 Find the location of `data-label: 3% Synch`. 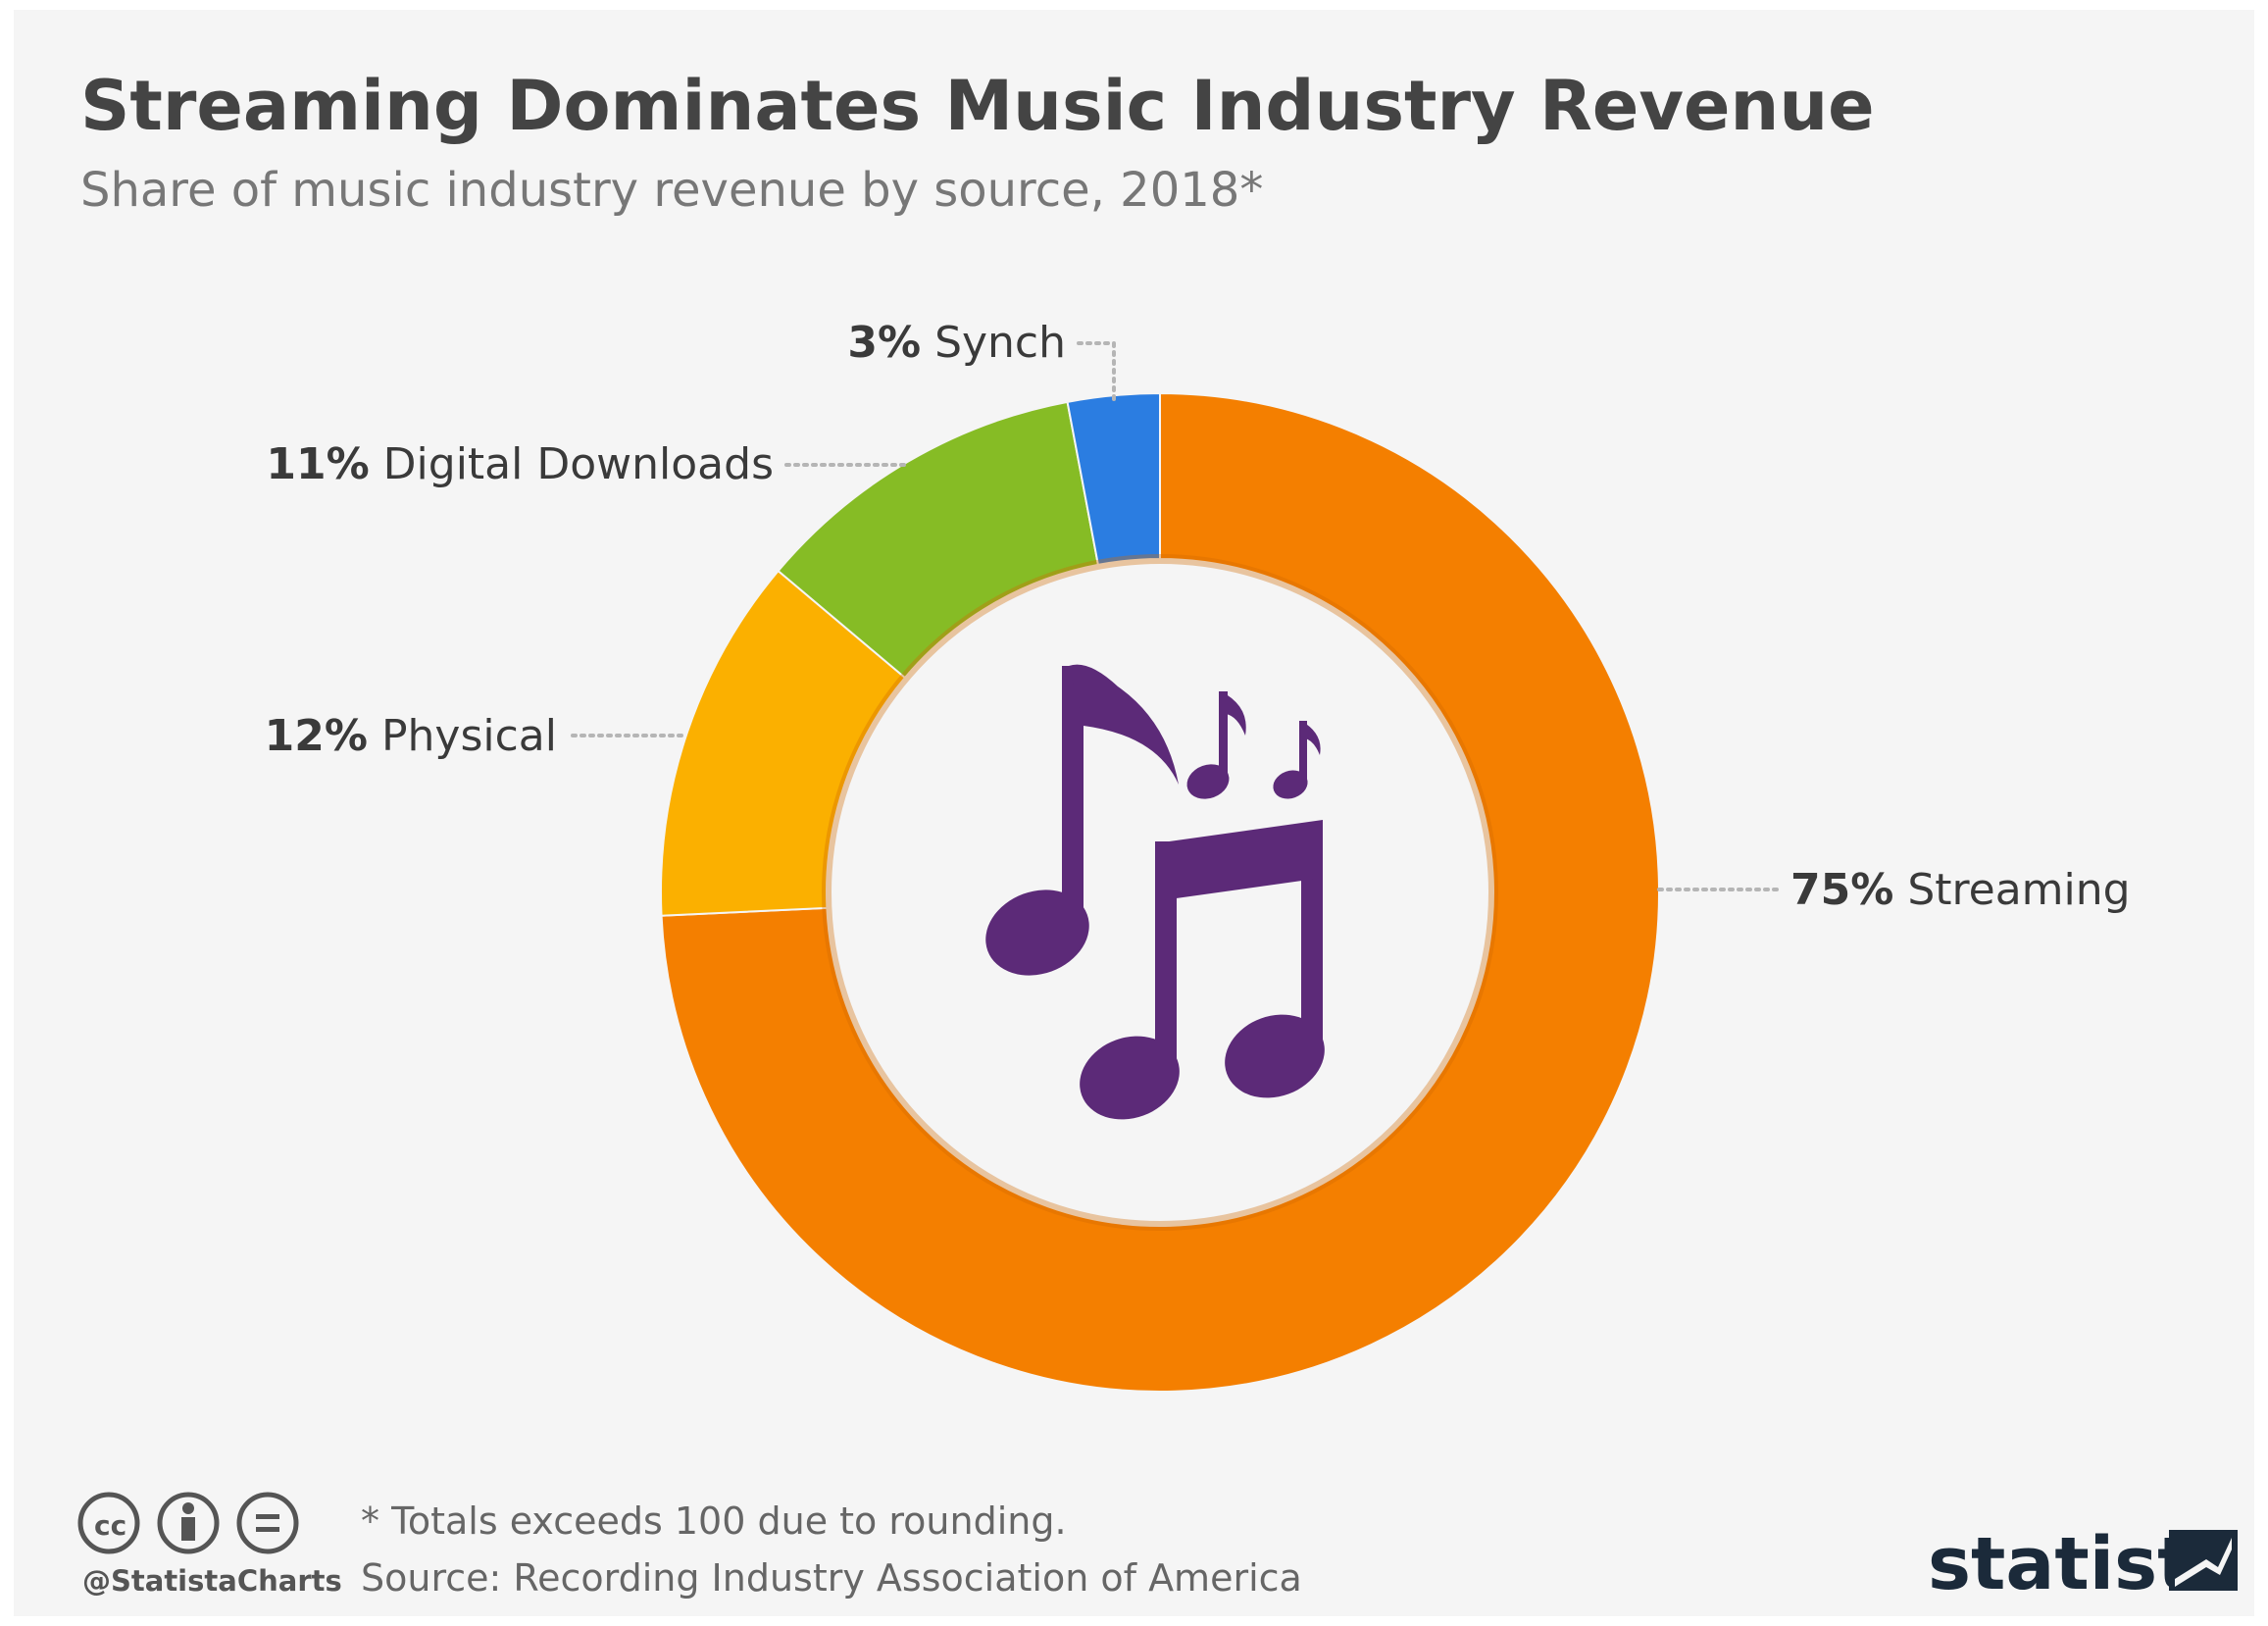

data-label: 3% Synch is located at coordinates (956, 343).